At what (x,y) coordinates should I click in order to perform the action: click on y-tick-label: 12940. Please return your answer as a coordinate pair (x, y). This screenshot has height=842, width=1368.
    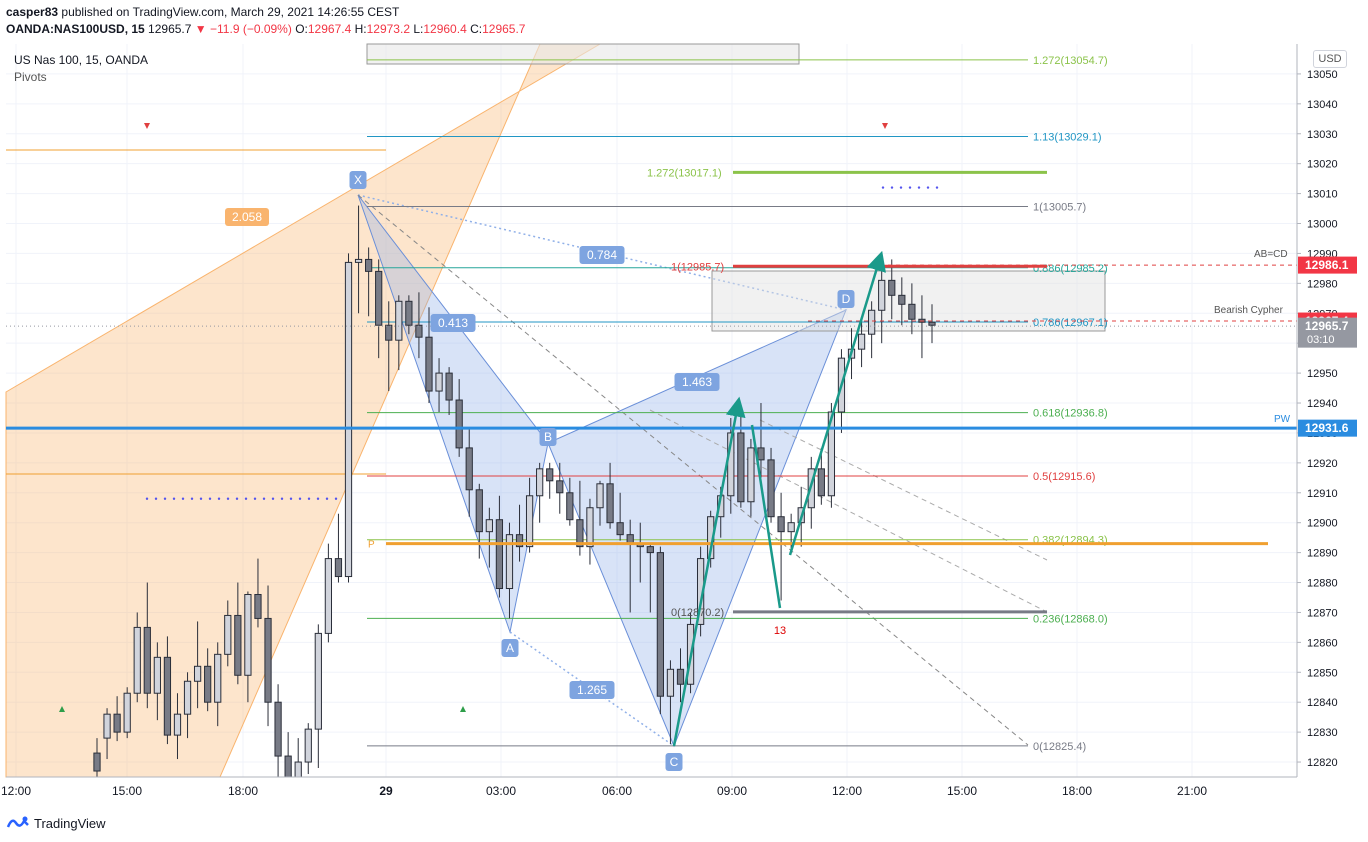
    Looking at the image, I should click on (1322, 404).